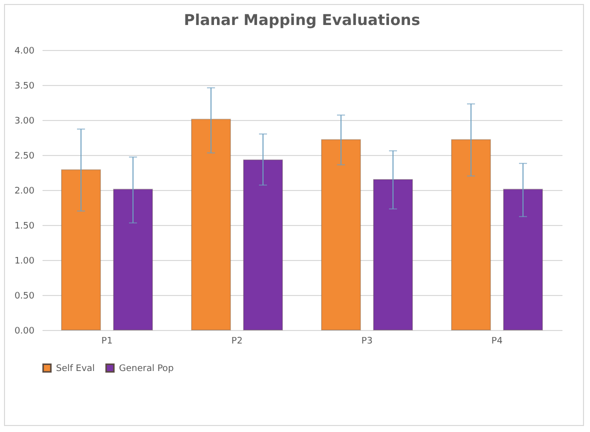 The image size is (590, 432). Describe the element at coordinates (302, 20) in the screenshot. I see `chart-title: Planar Mapping Evaluations` at that location.